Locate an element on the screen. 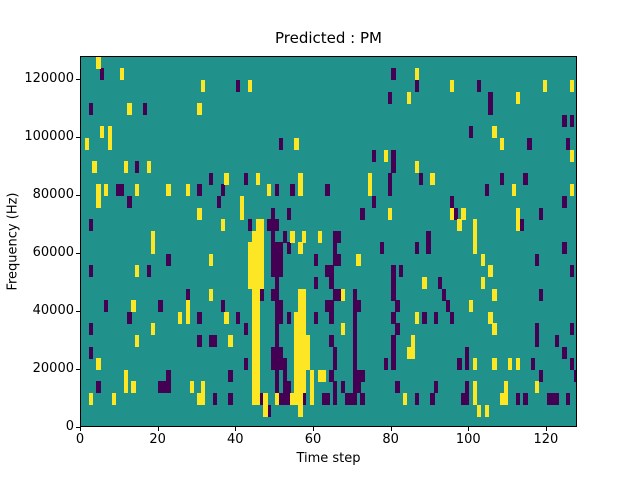 Image resolution: width=640 pixels, height=480 pixels. y-tick-label: 20000 is located at coordinates (53, 369).